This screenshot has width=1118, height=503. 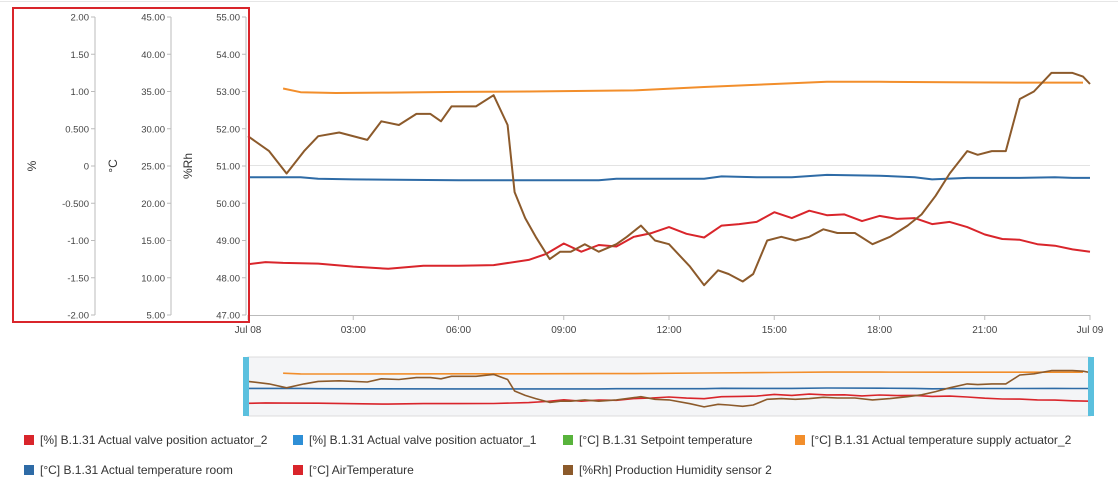 I want to click on y-tick-label: 51.00, so click(x=228, y=167).